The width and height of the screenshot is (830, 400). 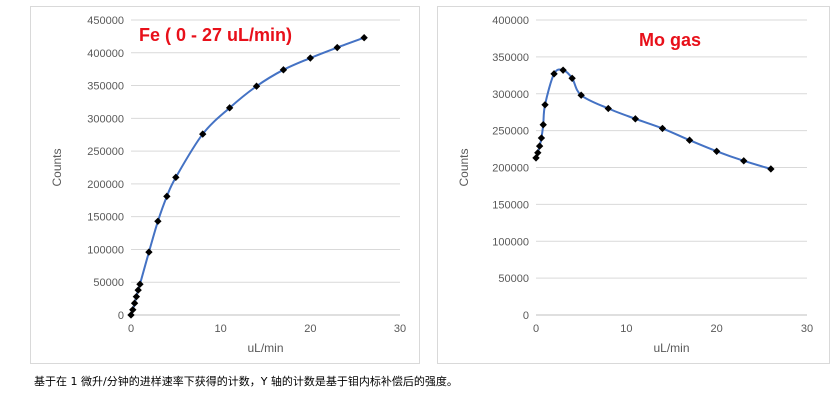 I want to click on series-line, so click(x=653, y=119).